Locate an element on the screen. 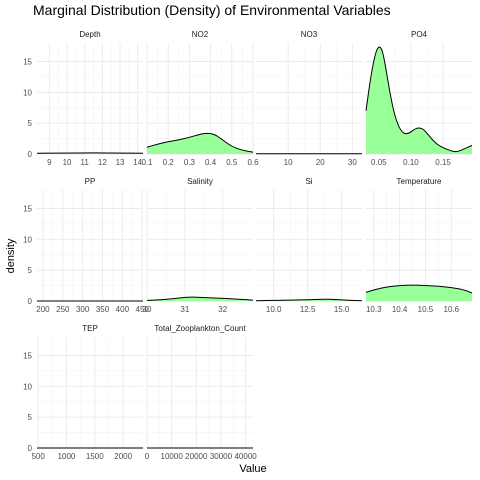 The width and height of the screenshot is (480, 480). x-tick-label: 32 is located at coordinates (222, 309).